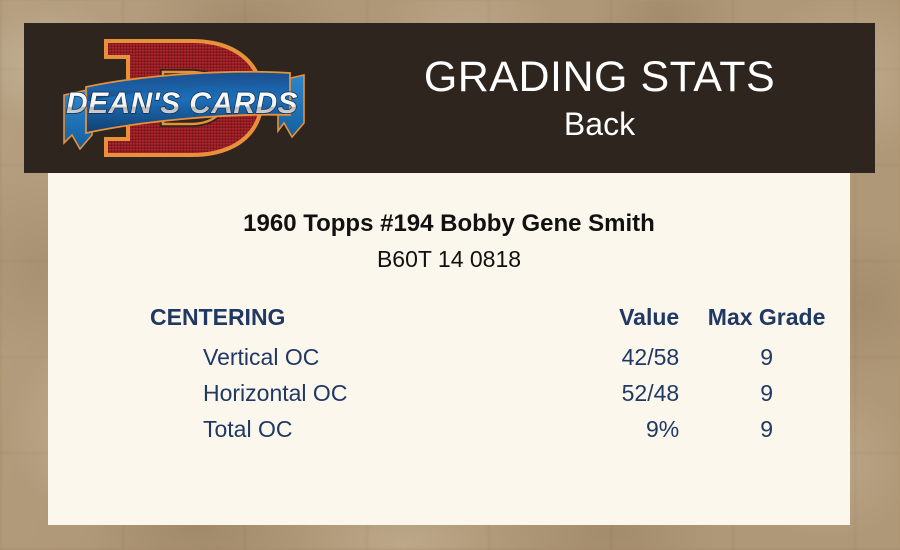 The height and width of the screenshot is (550, 900). I want to click on row-label-vertical-oc: Vertical OC, so click(261, 357).